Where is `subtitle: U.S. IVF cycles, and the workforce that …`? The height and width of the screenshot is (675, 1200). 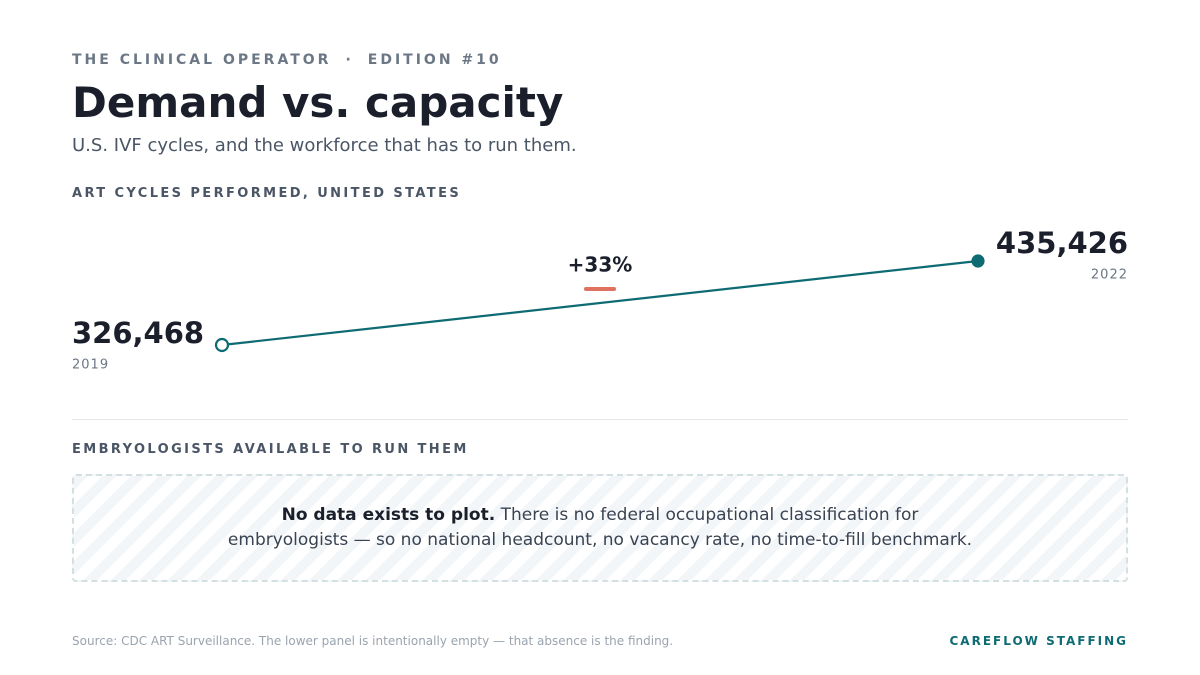 subtitle: U.S. IVF cycles, and the workforce that … is located at coordinates (324, 145).